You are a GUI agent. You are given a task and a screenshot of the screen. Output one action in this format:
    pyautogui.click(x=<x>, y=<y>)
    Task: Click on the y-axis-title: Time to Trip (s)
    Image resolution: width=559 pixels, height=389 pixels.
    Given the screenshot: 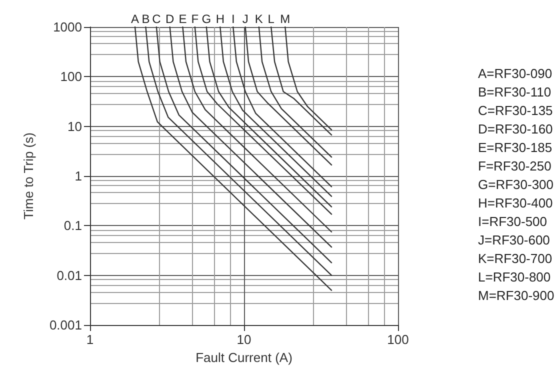 What is the action you would take?
    pyautogui.click(x=28, y=176)
    